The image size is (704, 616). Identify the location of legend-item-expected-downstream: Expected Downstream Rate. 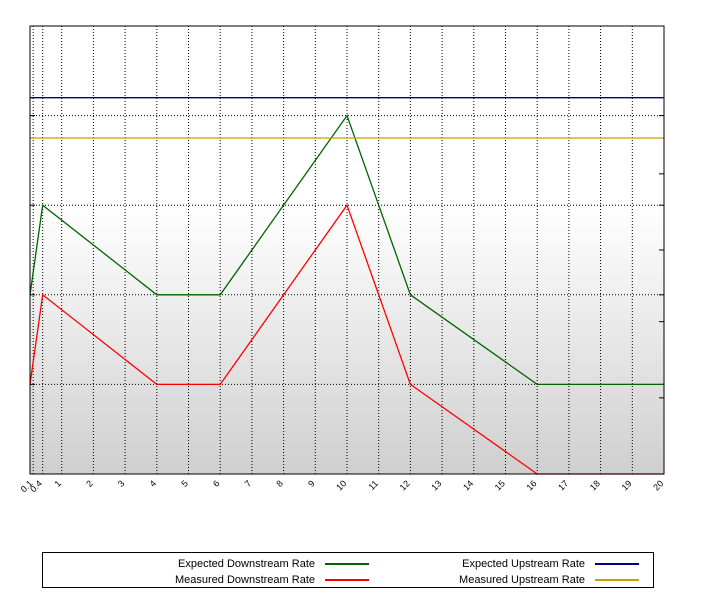
(242, 564).